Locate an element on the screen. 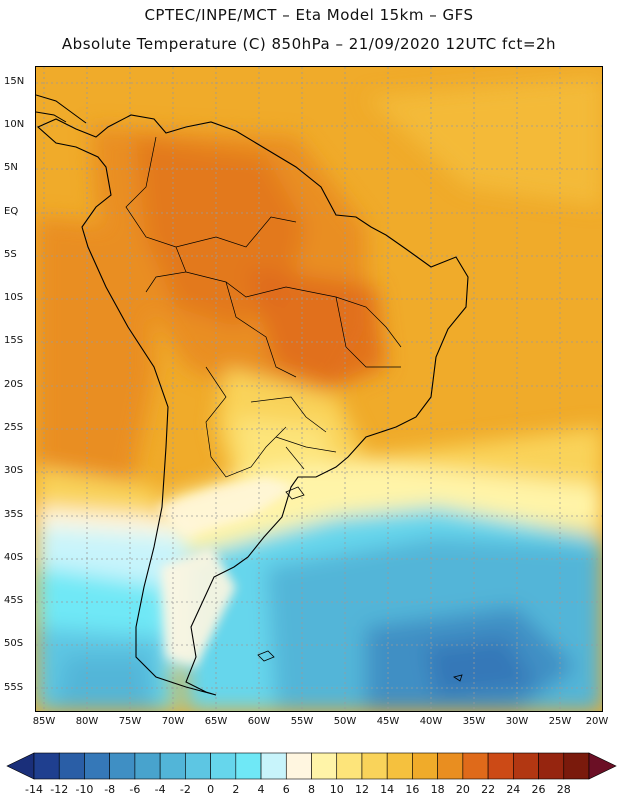  lon-label-45w: 45W is located at coordinates (388, 721).